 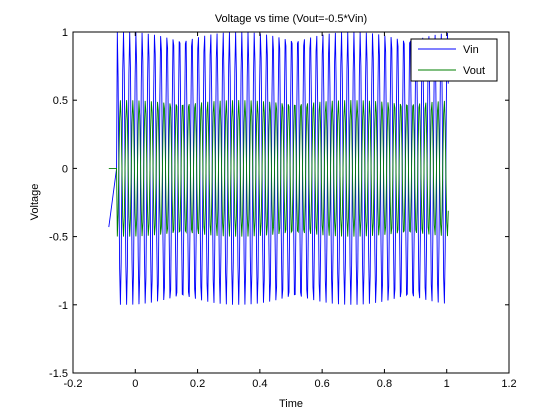 I want to click on x-tick-label: 0.2, so click(x=197, y=384).